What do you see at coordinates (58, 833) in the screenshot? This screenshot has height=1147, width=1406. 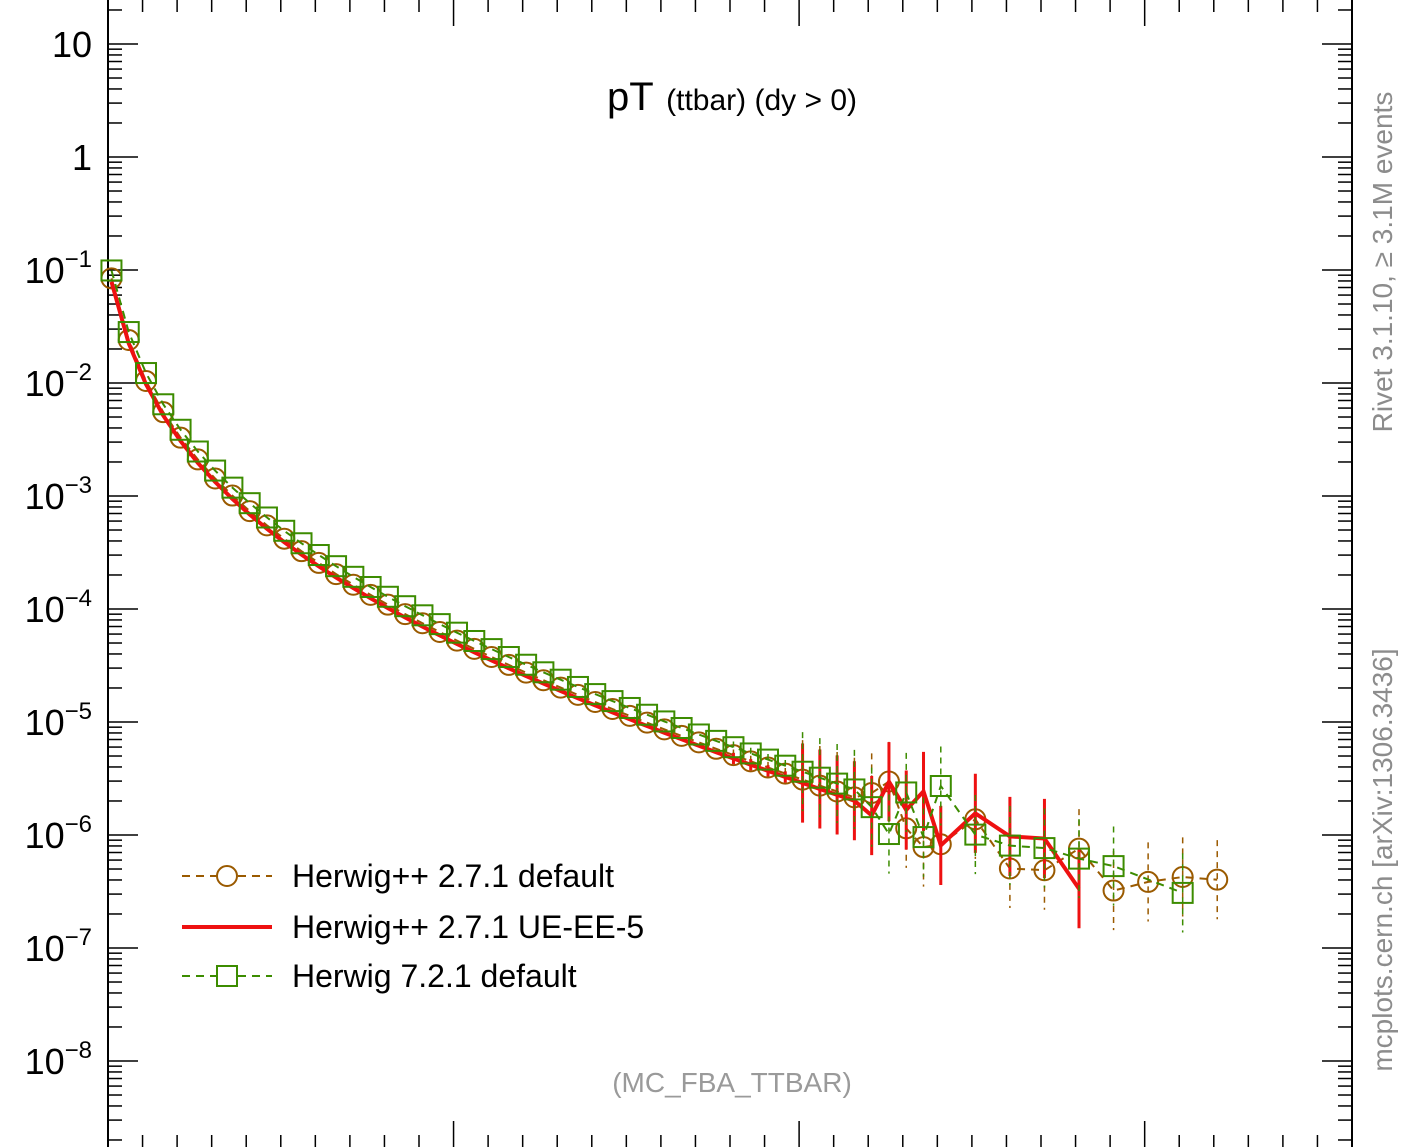 I see `y-tick-label: 10⁻⁶` at bounding box center [58, 833].